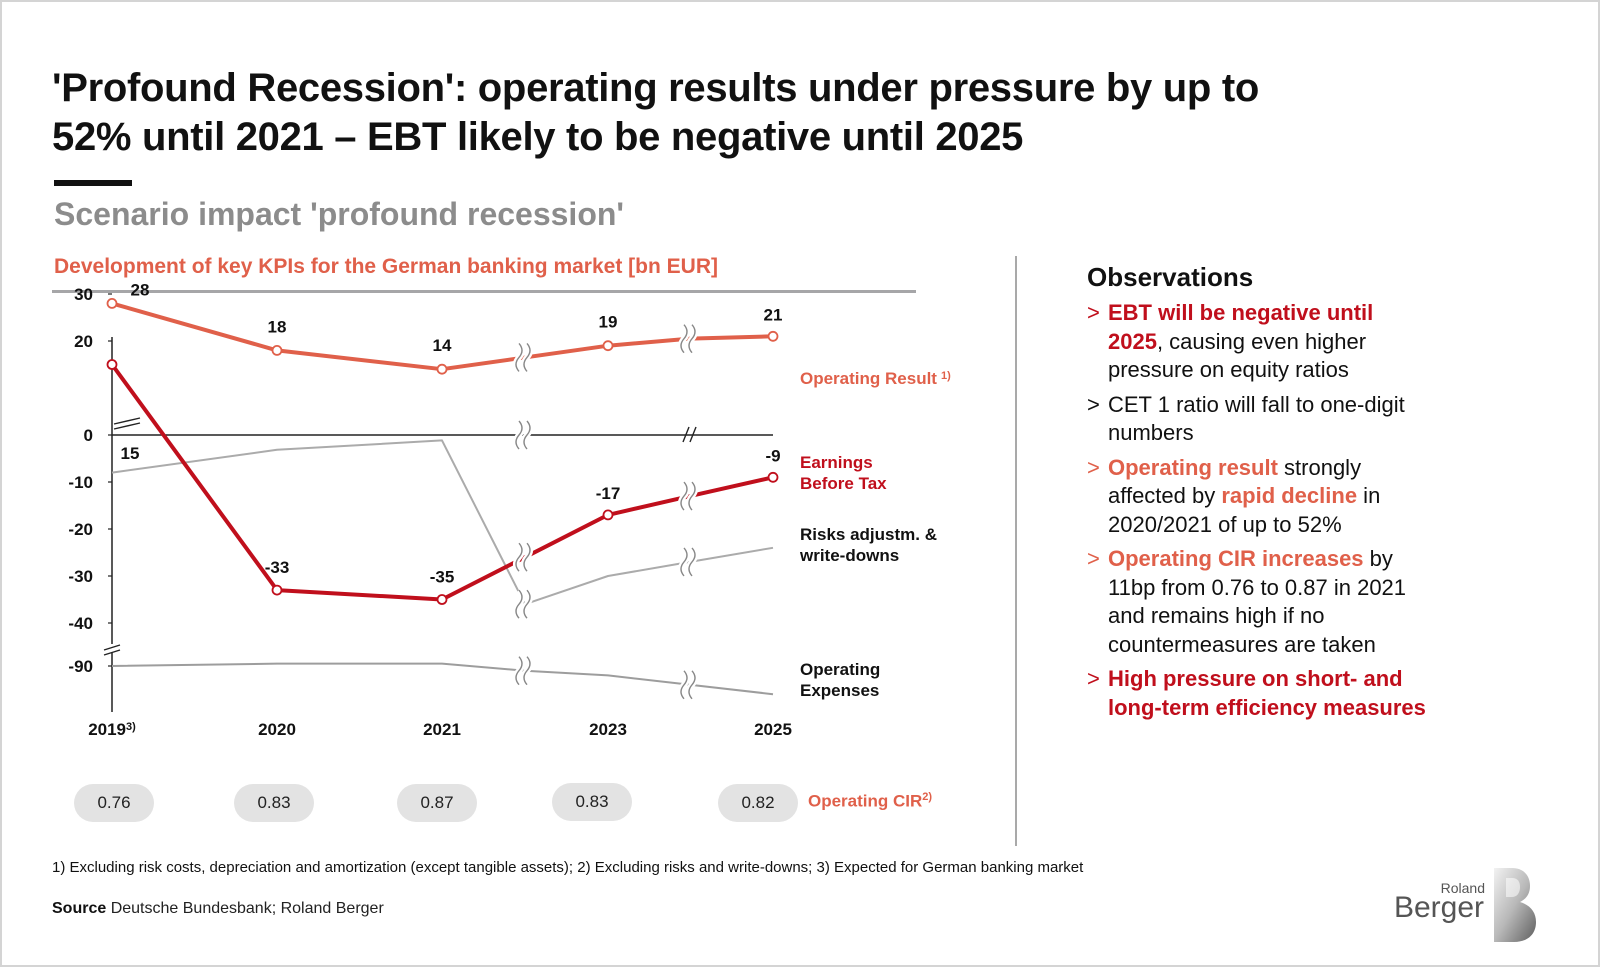 Image resolution: width=1600 pixels, height=967 pixels. I want to click on x-tick-label: 2025, so click(773, 729).